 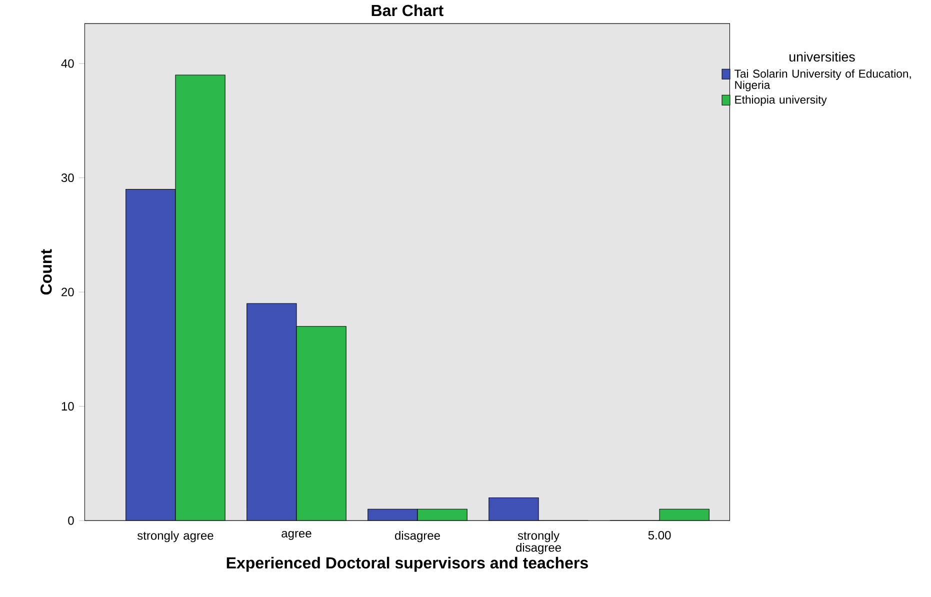 What do you see at coordinates (407, 564) in the screenshot?
I see `x-axis-title: Experienced Doctoral supervisors and teachers` at bounding box center [407, 564].